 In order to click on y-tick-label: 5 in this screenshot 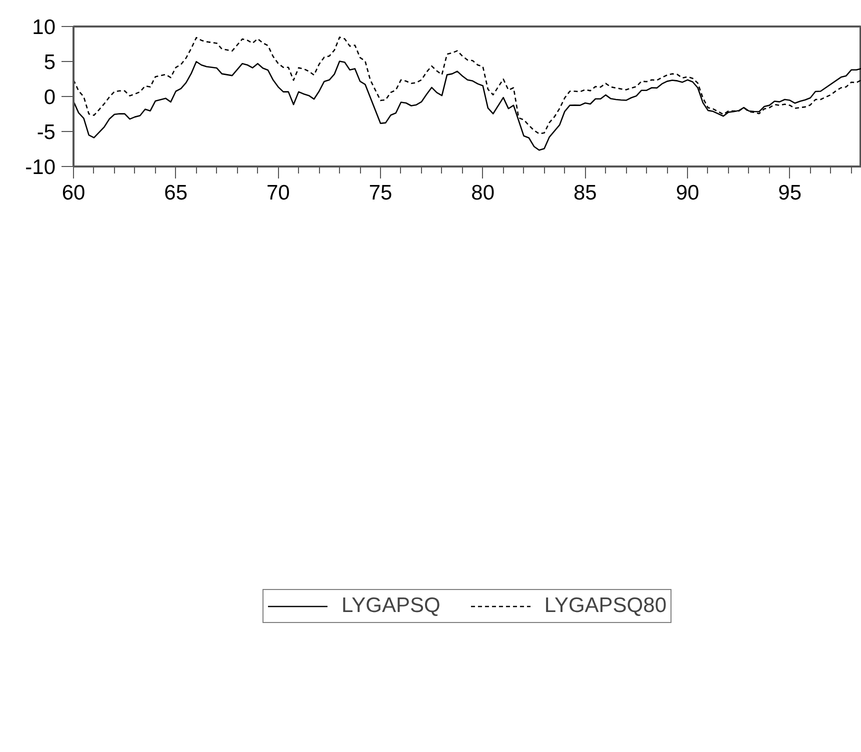, I will do `click(50, 62)`.